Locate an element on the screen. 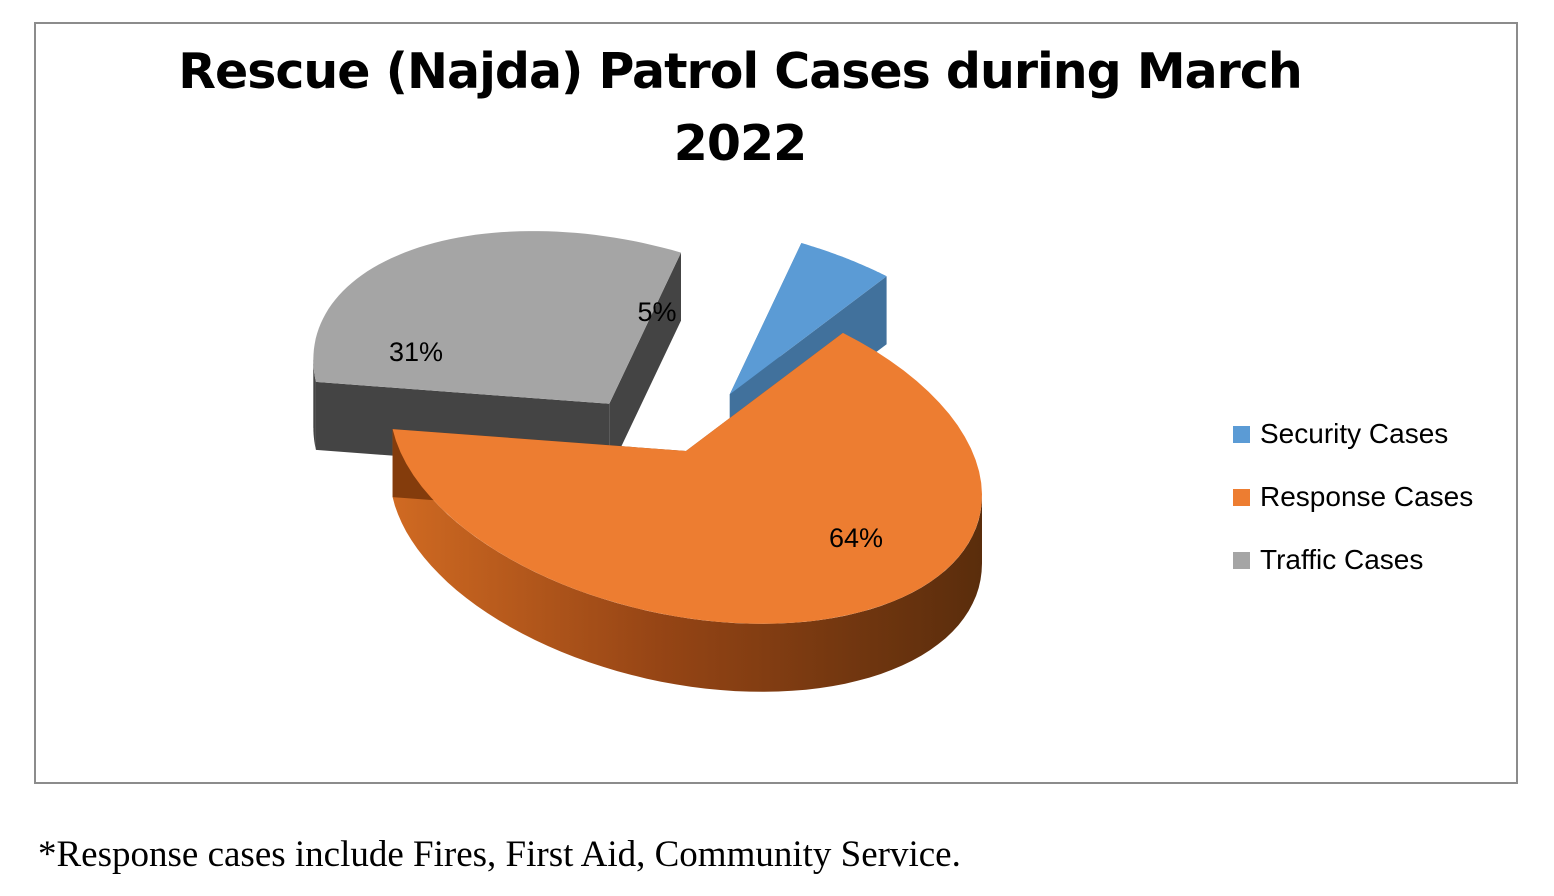 Image resolution: width=1554 pixels, height=896 pixels. legend-item-response: Response Cases is located at coordinates (1353, 497).